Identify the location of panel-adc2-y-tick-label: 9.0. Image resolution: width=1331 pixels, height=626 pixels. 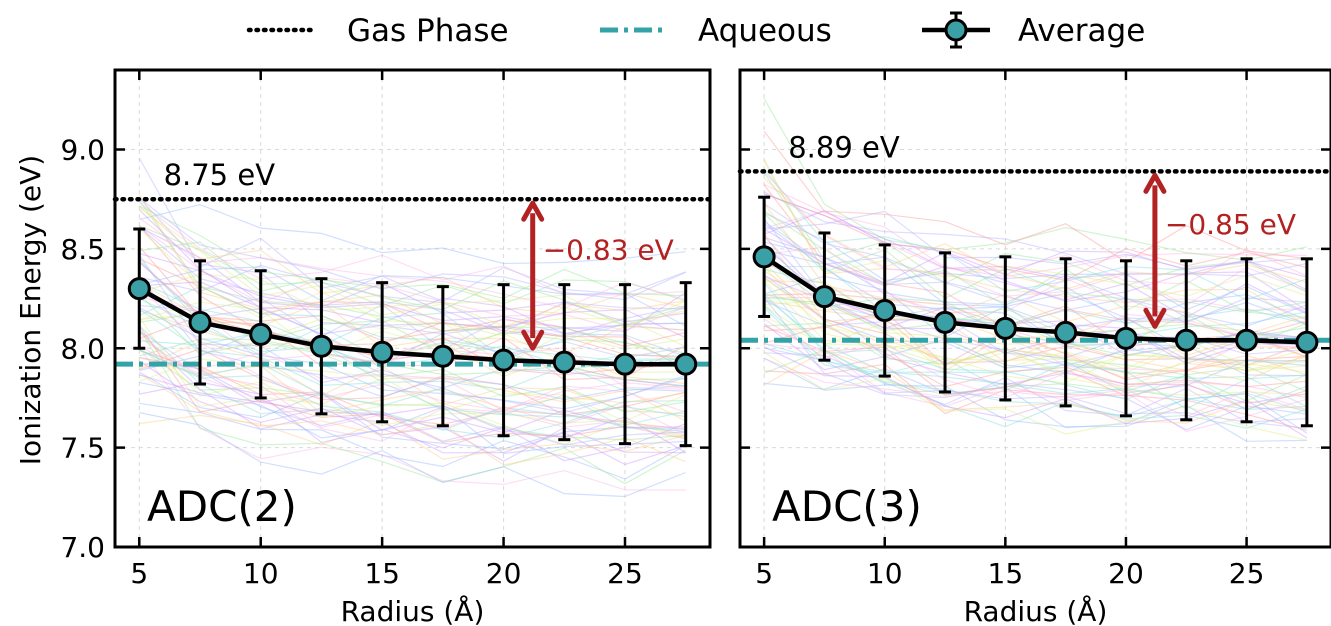
(82, 150).